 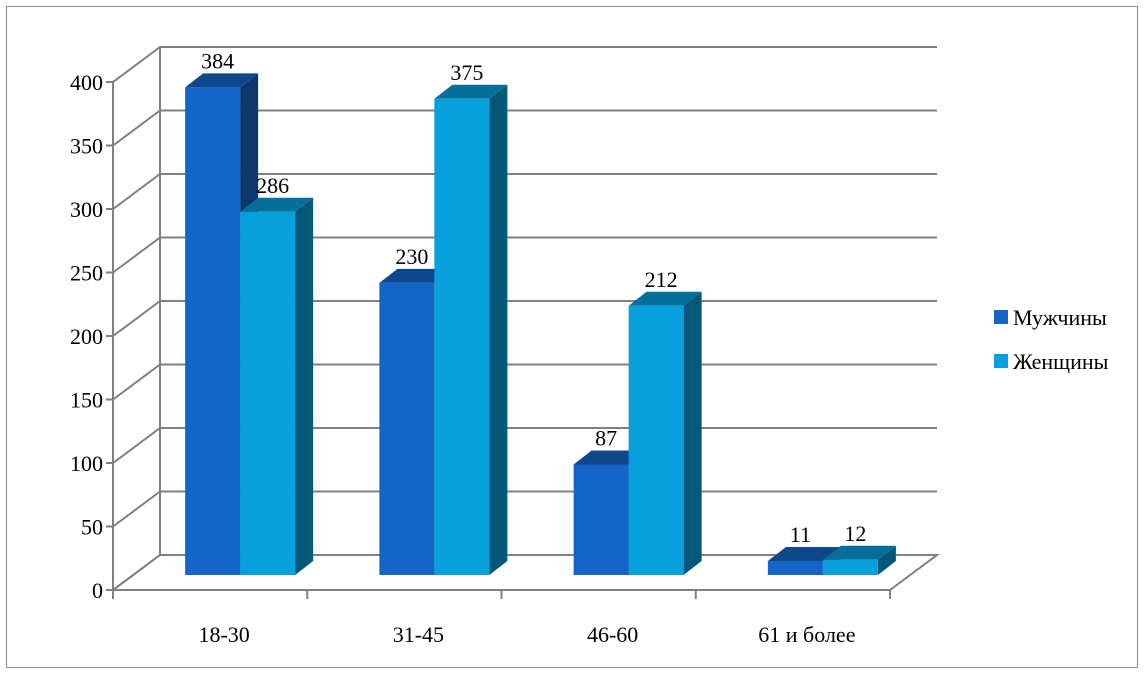 I want to click on data-label: 375, so click(x=466, y=72).